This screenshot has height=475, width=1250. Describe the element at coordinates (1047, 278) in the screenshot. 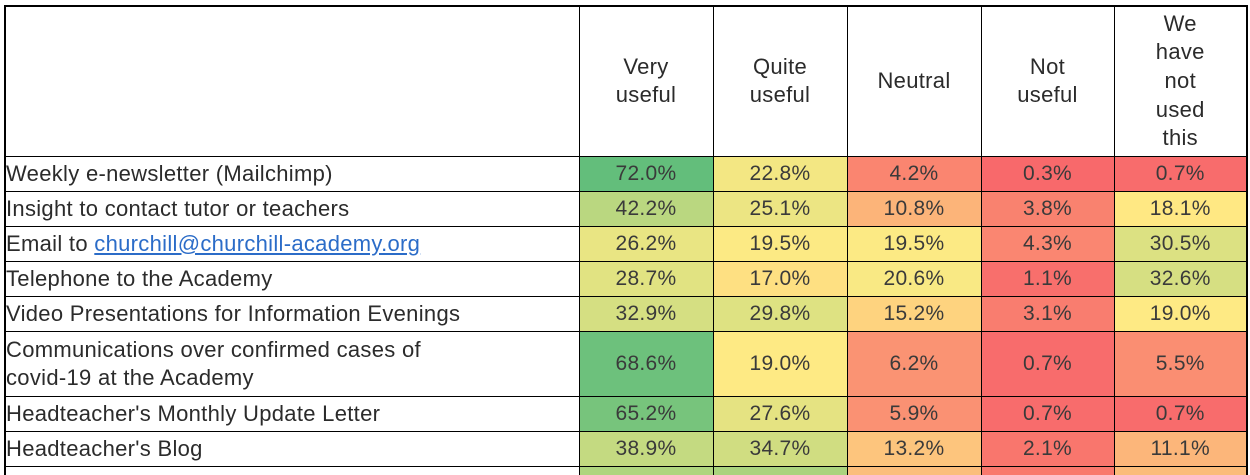

I see `heat-cell: 1.1%` at that location.